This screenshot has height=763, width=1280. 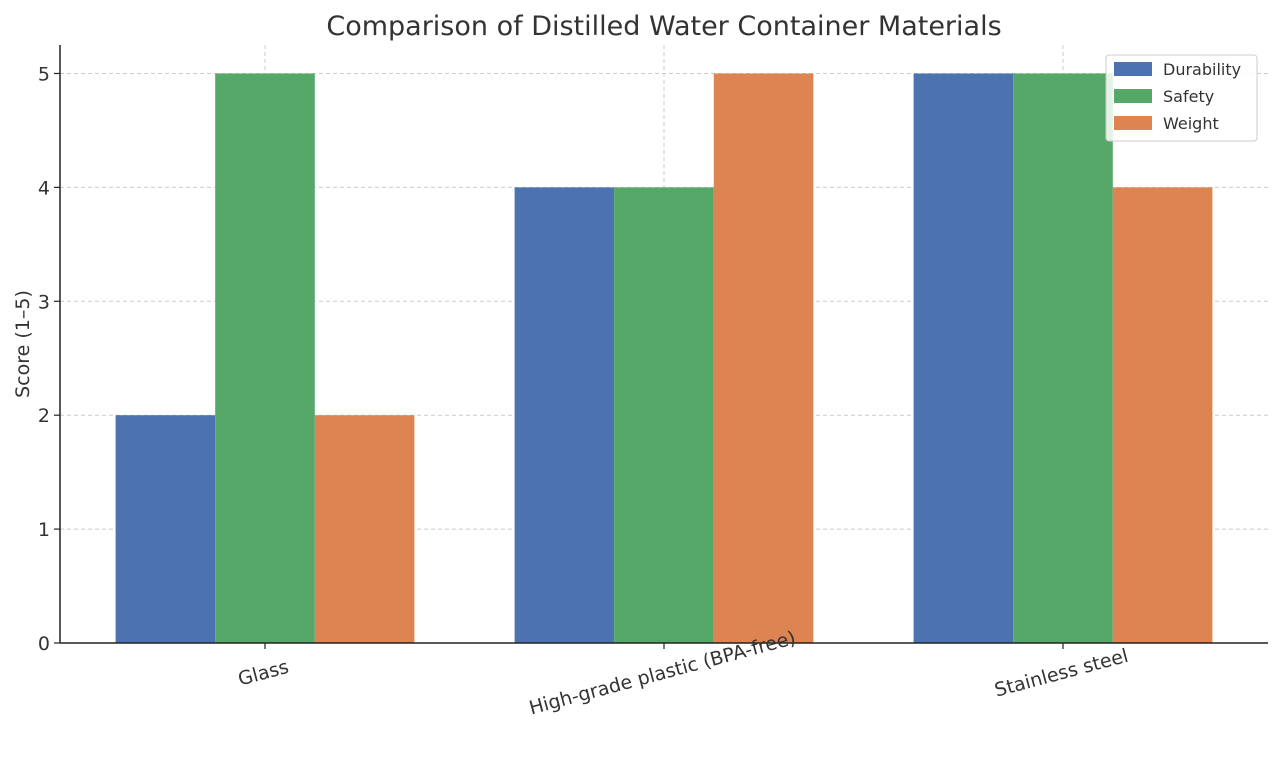 I want to click on x-tick-label: Stainless steel, so click(x=1061, y=673).